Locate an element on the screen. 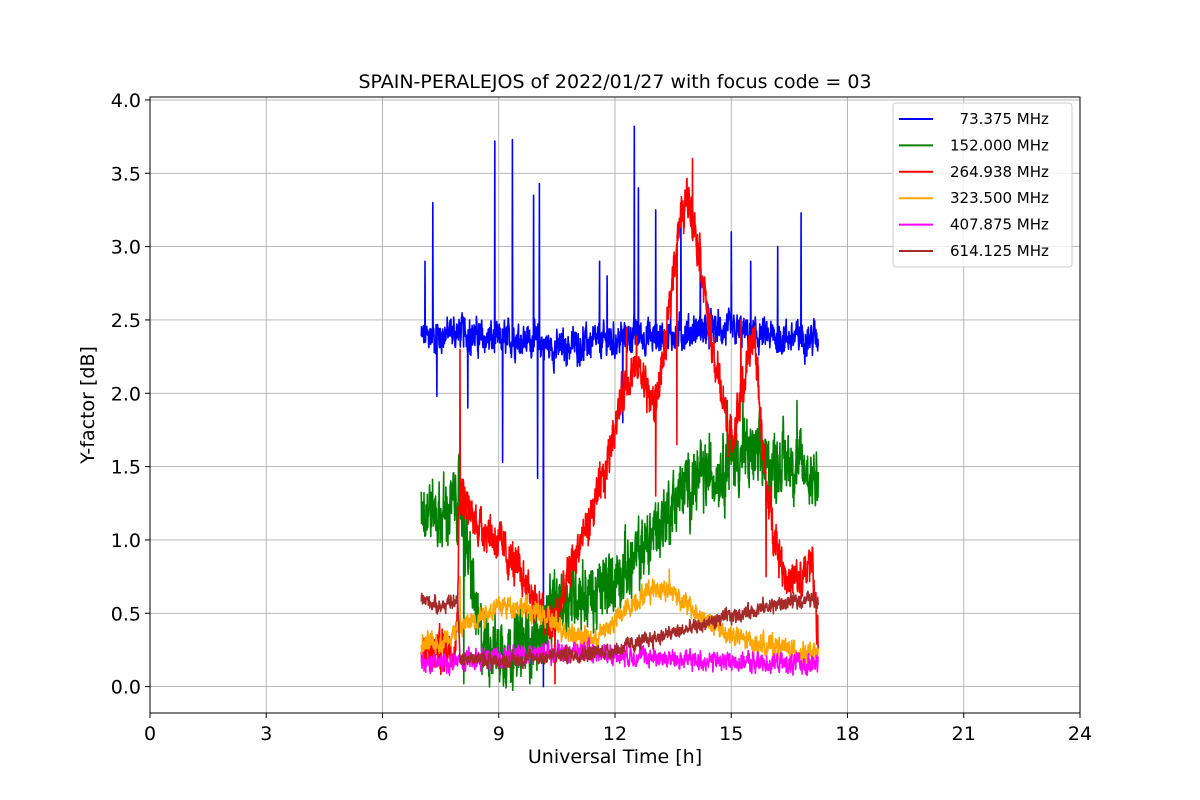  x-tick-label: 9 is located at coordinates (499, 734).